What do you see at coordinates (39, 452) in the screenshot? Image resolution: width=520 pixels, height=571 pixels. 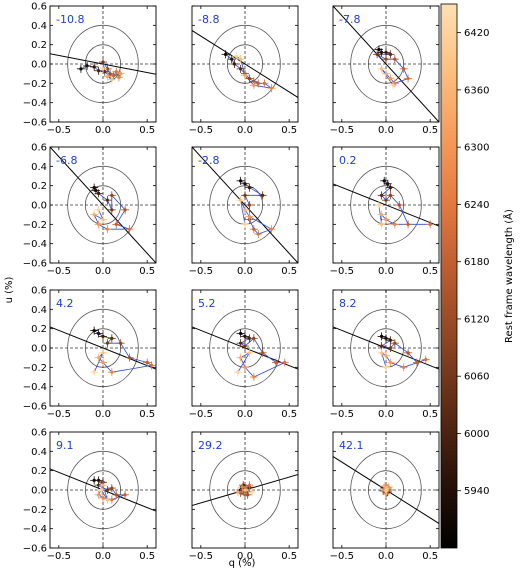 I see `y-tick-label: 0.4` at bounding box center [39, 452].